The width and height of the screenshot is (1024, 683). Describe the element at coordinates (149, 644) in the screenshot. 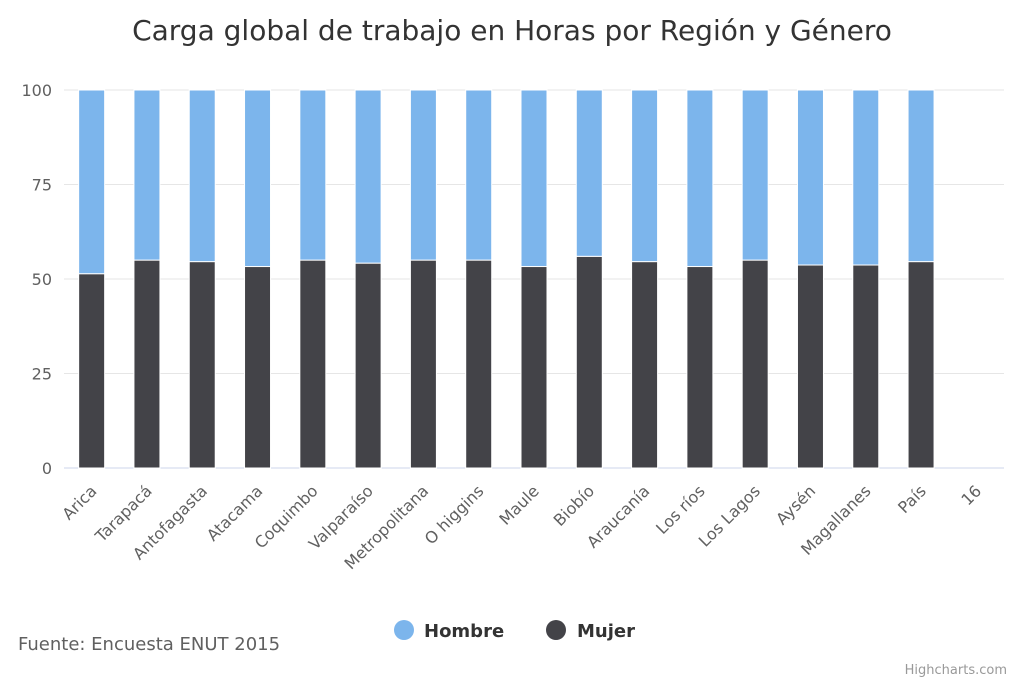

I see `source-caption: Fuente: Encuesta ENUT 2015` at that location.